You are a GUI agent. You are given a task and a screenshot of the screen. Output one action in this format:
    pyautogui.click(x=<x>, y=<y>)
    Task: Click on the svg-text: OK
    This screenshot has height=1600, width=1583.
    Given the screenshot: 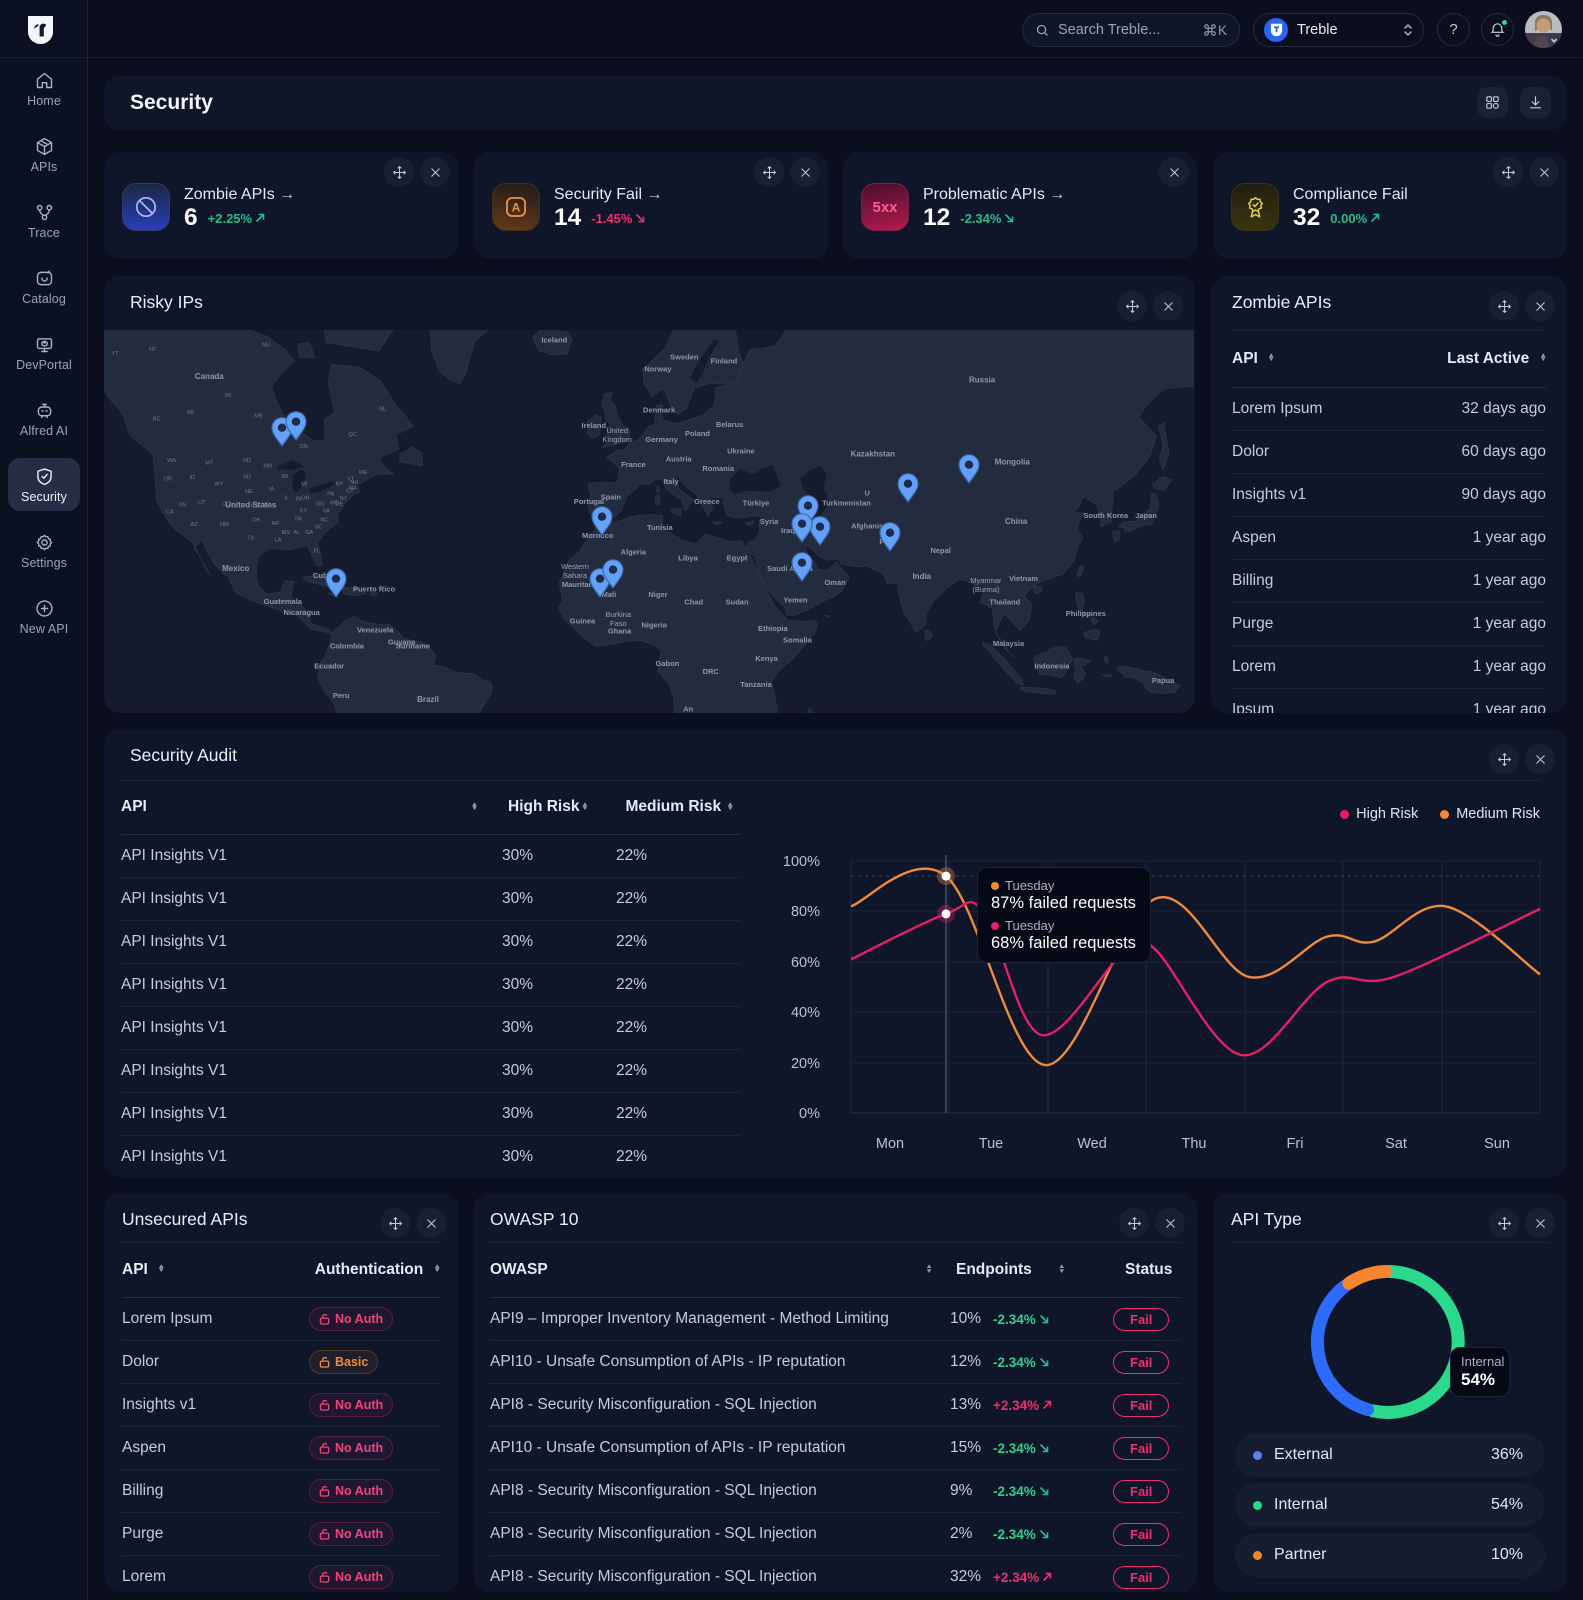 What is the action you would take?
    pyautogui.click(x=256, y=521)
    